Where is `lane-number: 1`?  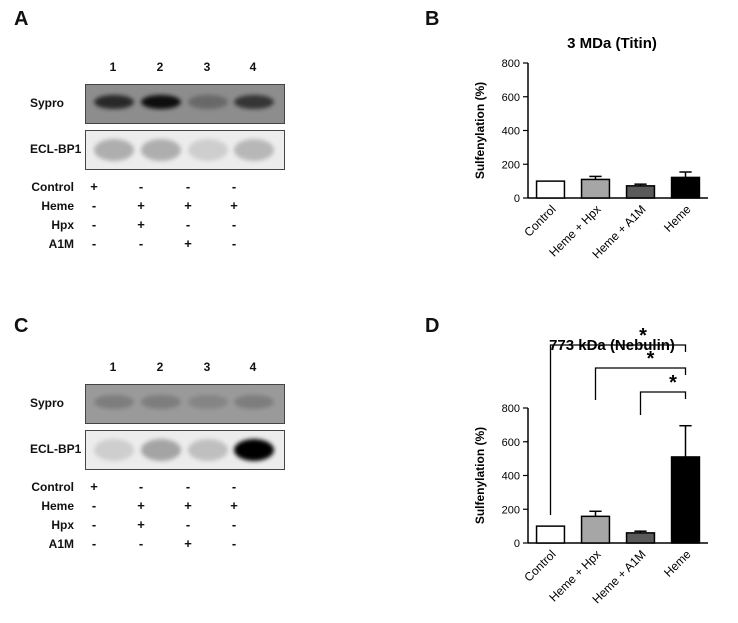
lane-number: 1 is located at coordinates (113, 67).